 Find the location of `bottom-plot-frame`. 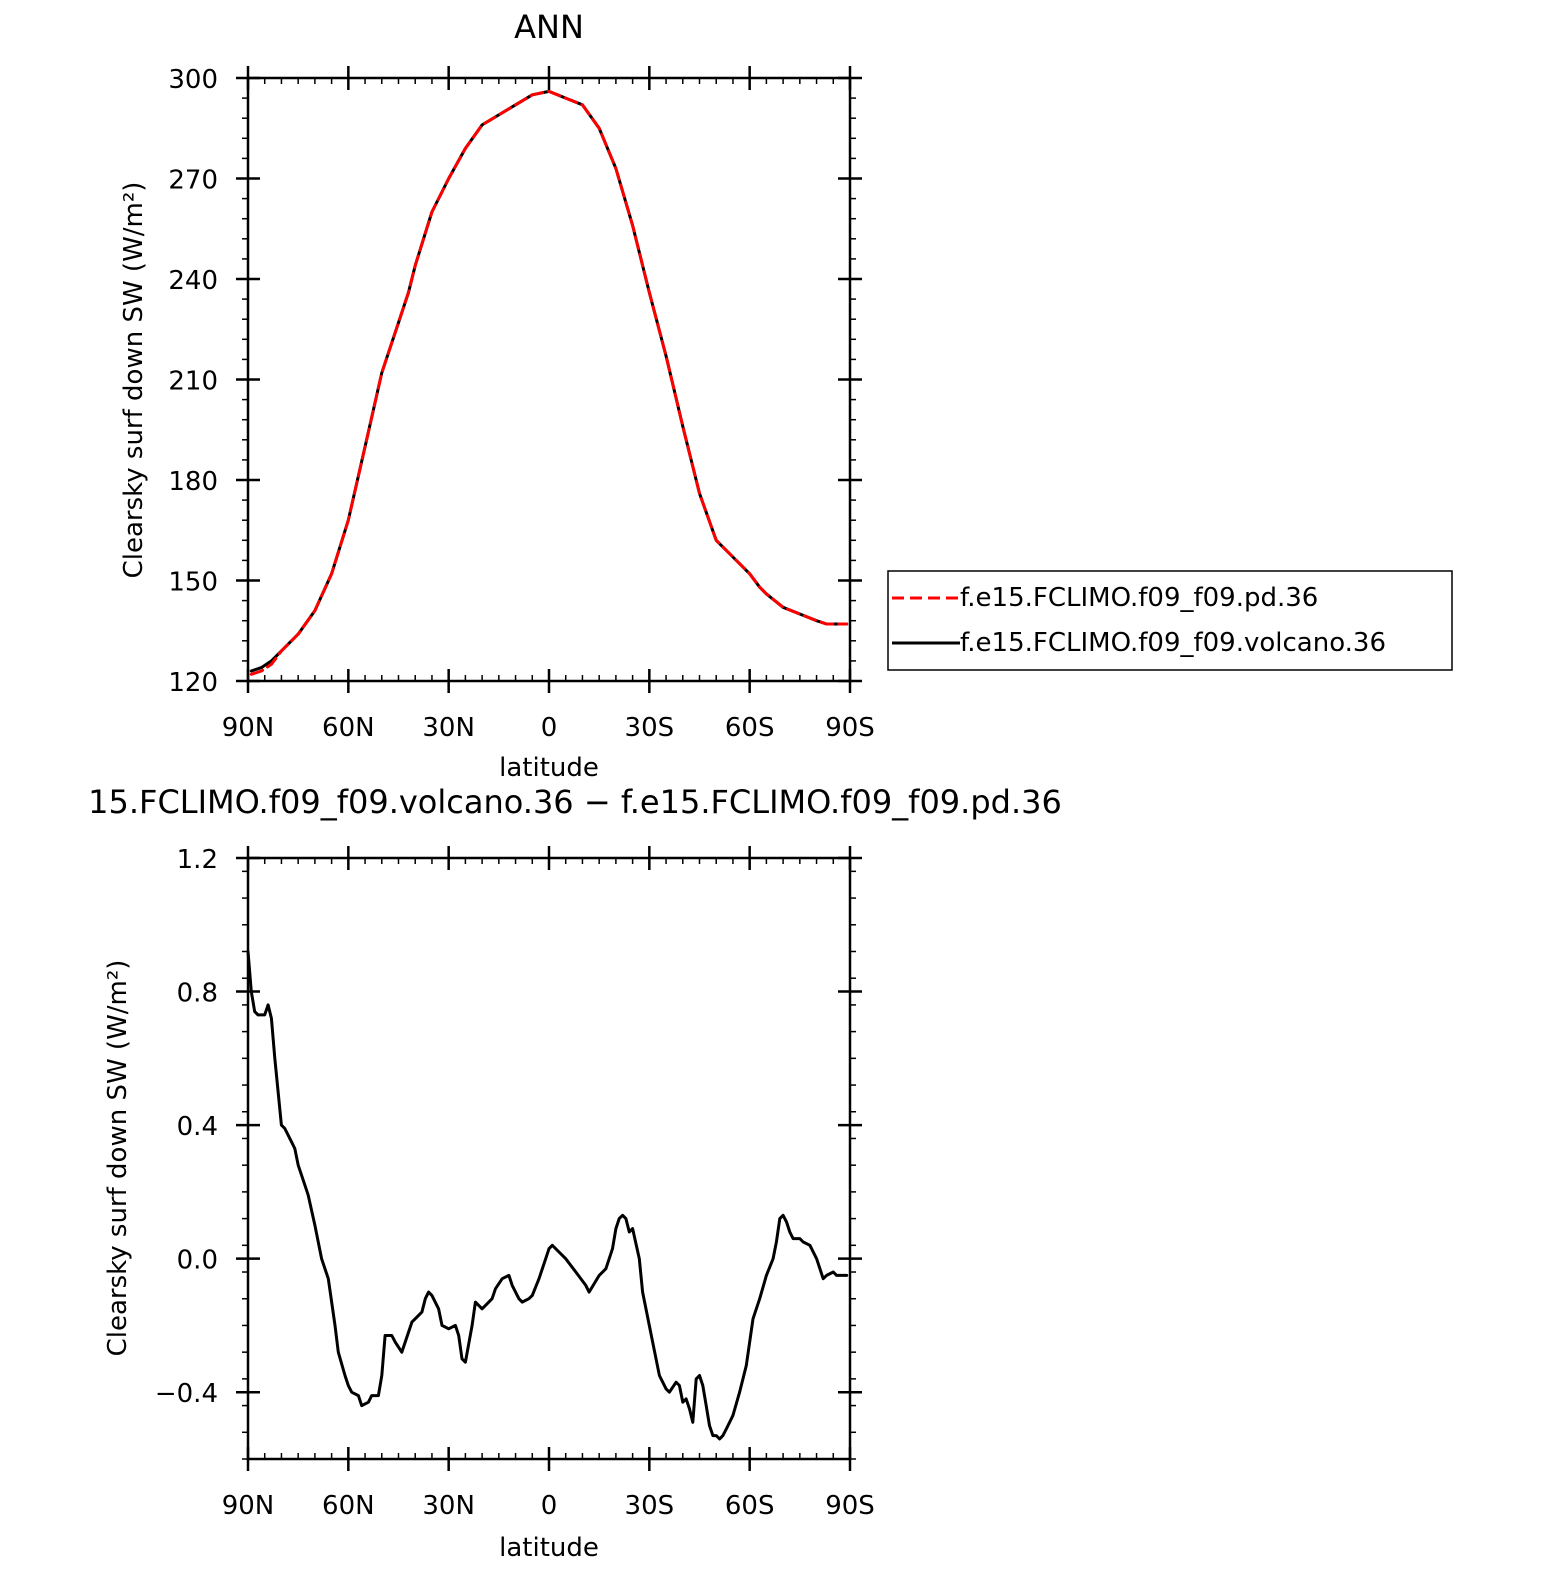

bottom-plot-frame is located at coordinates (549, 1158).